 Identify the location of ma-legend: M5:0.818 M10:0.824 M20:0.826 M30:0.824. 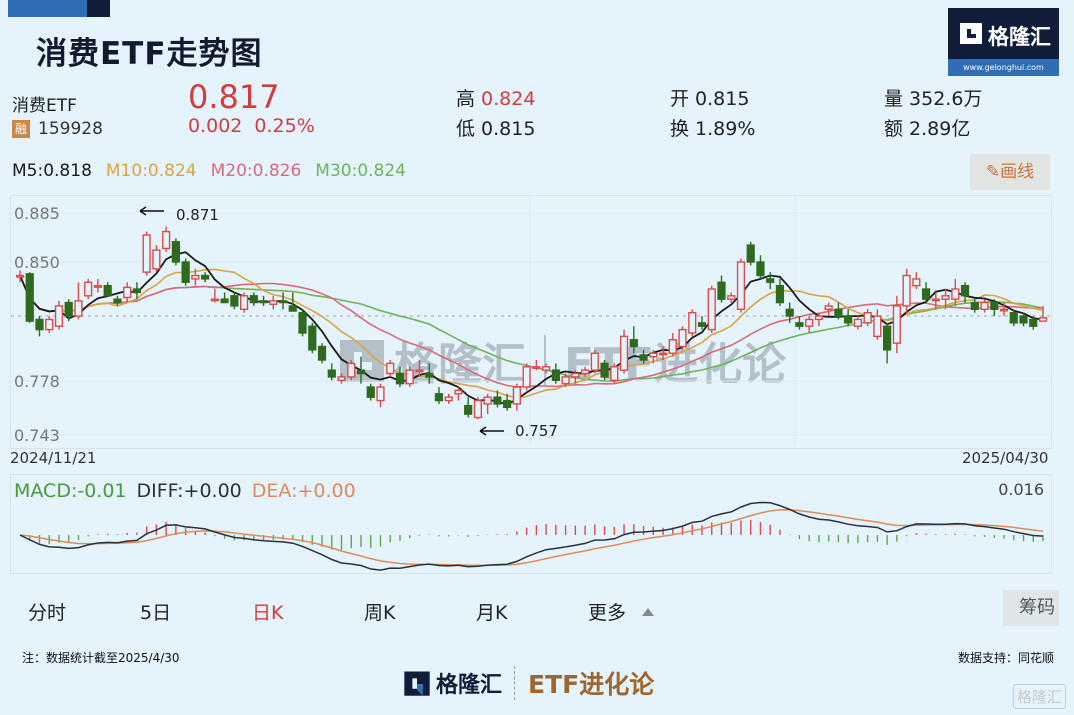
(209, 171).